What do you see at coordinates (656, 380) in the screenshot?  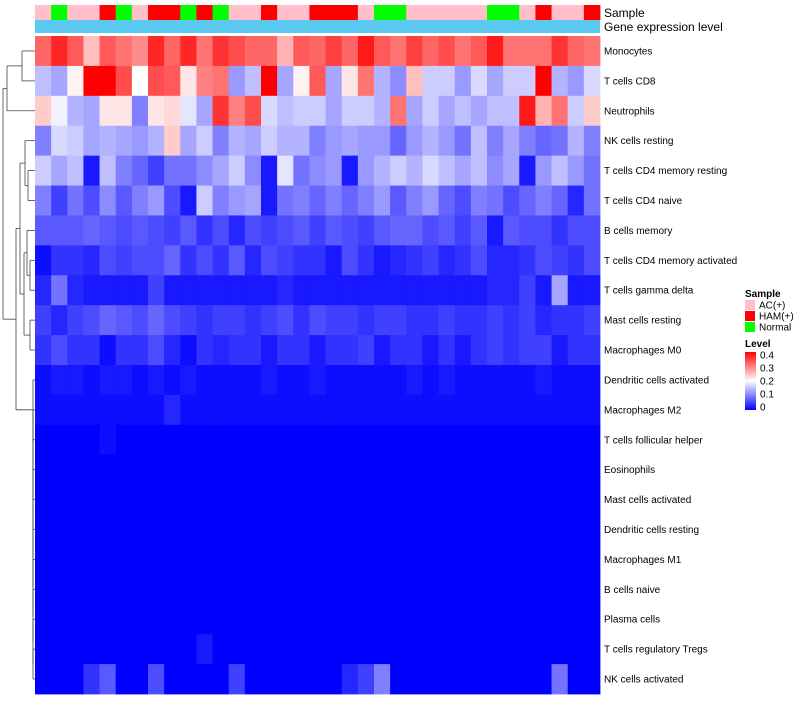 I see `row-label: Dendritic cells activated` at bounding box center [656, 380].